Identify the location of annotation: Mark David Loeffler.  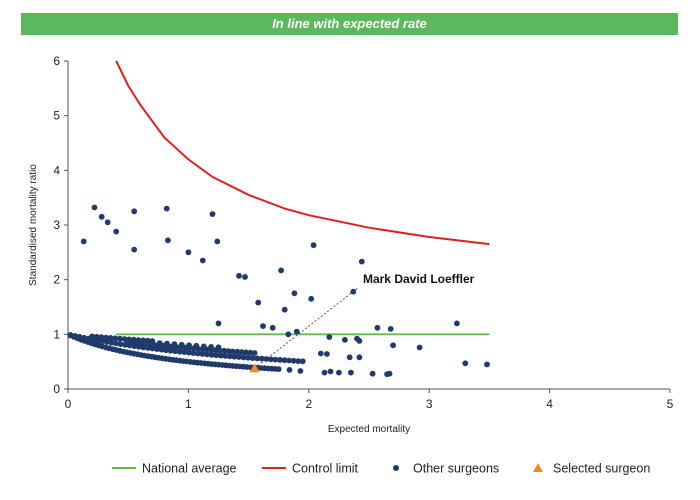
(362, 322).